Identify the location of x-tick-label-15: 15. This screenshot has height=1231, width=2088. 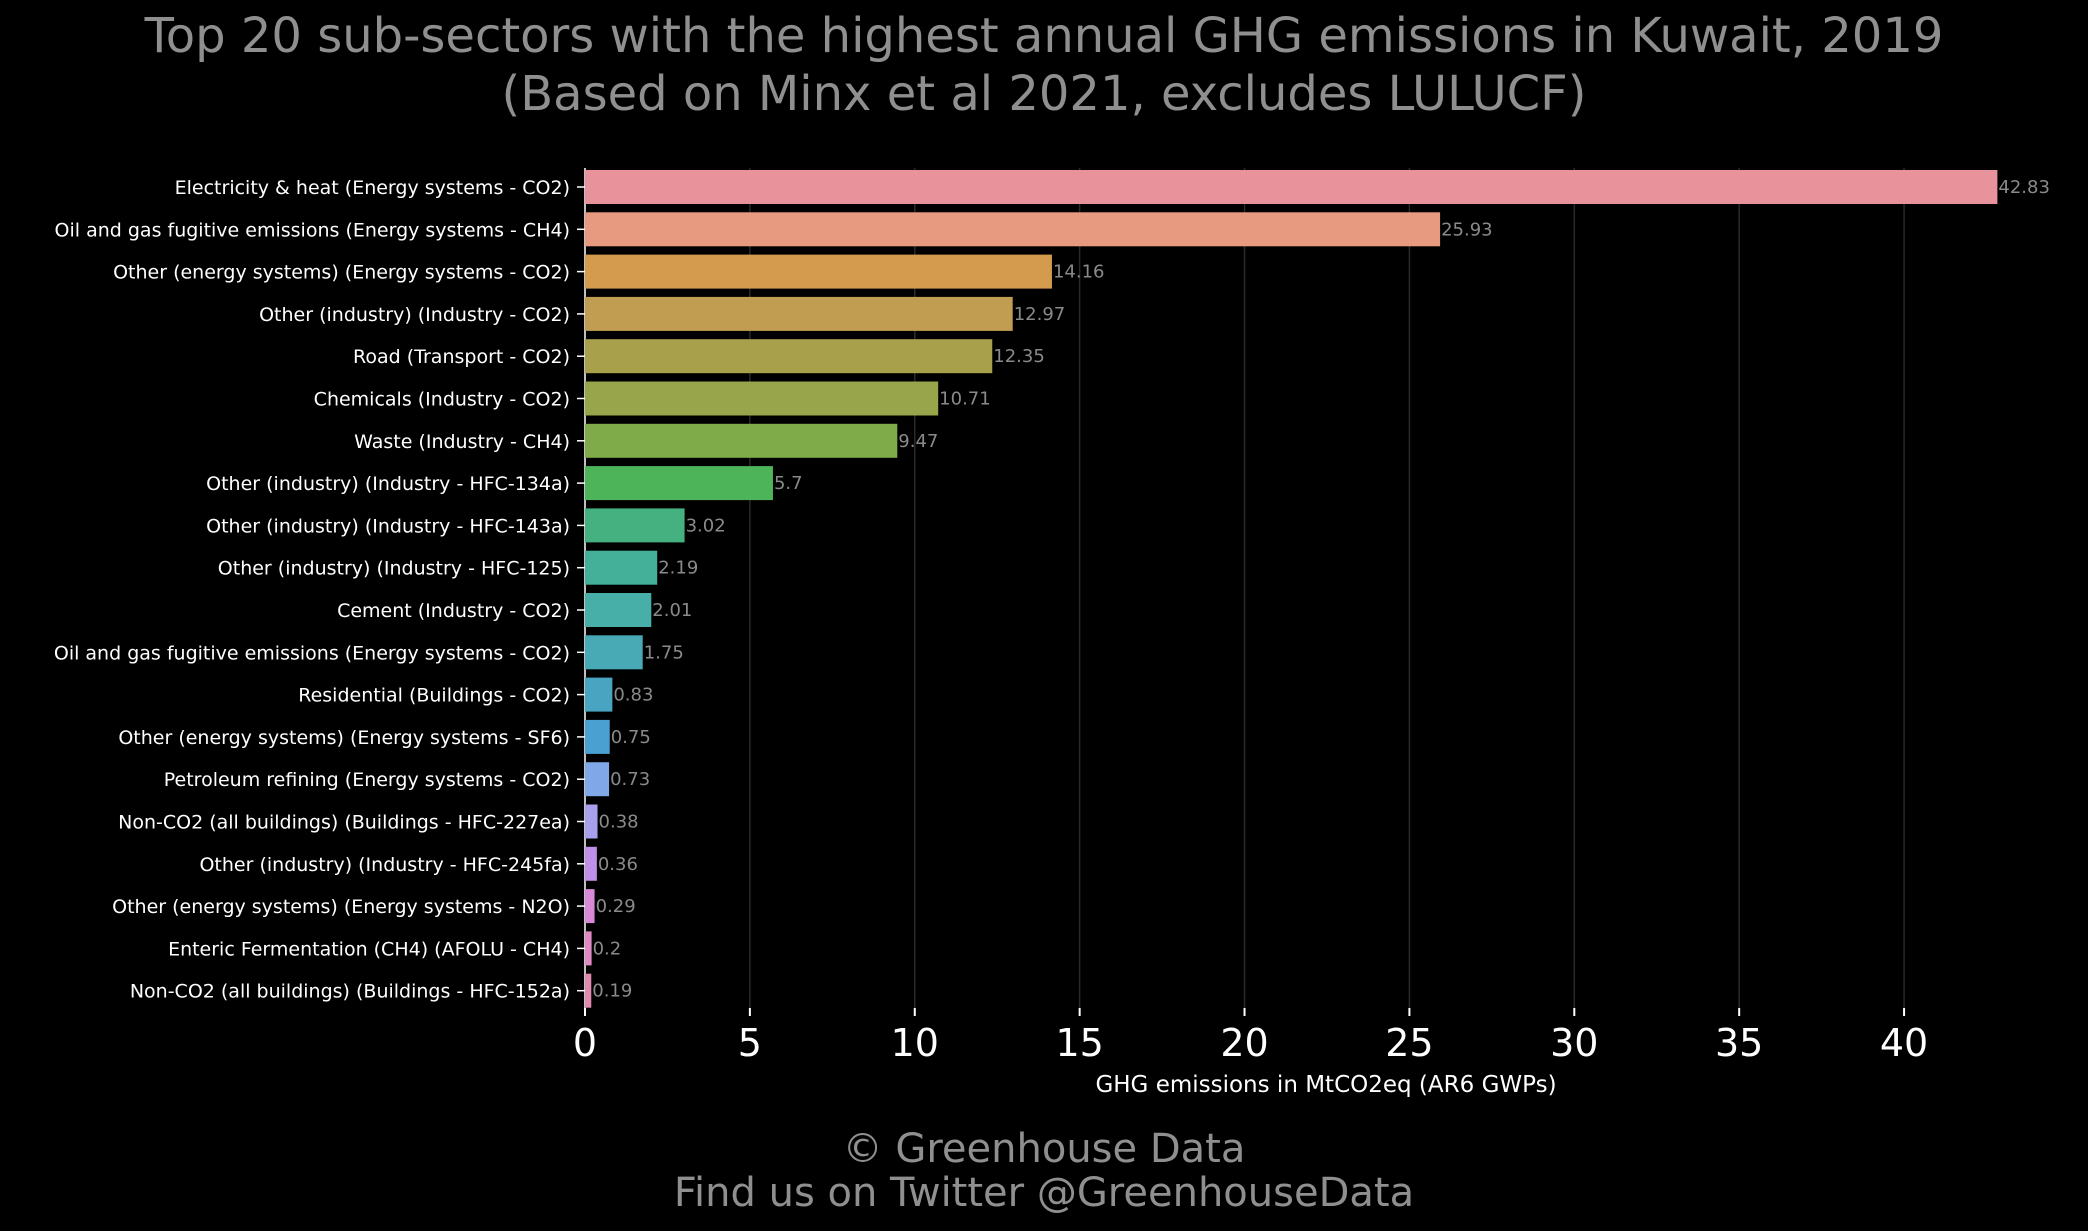
(1079, 1043).